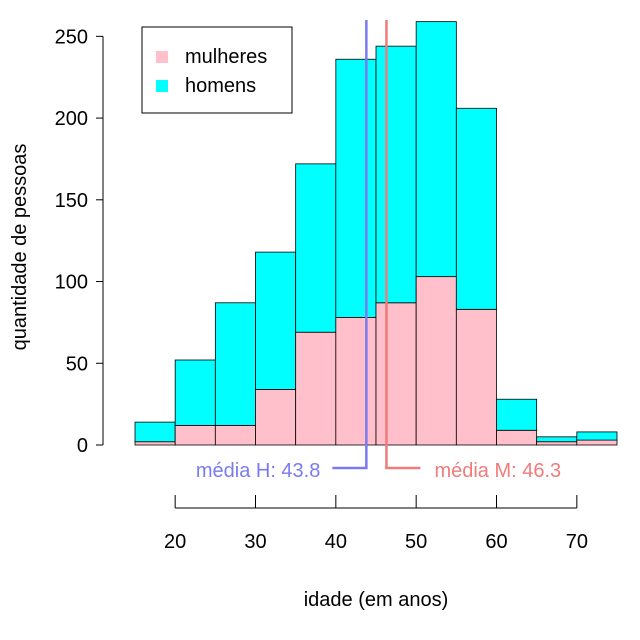  I want to click on mean-label-mulheres: média M: 46.3, so click(497, 471).